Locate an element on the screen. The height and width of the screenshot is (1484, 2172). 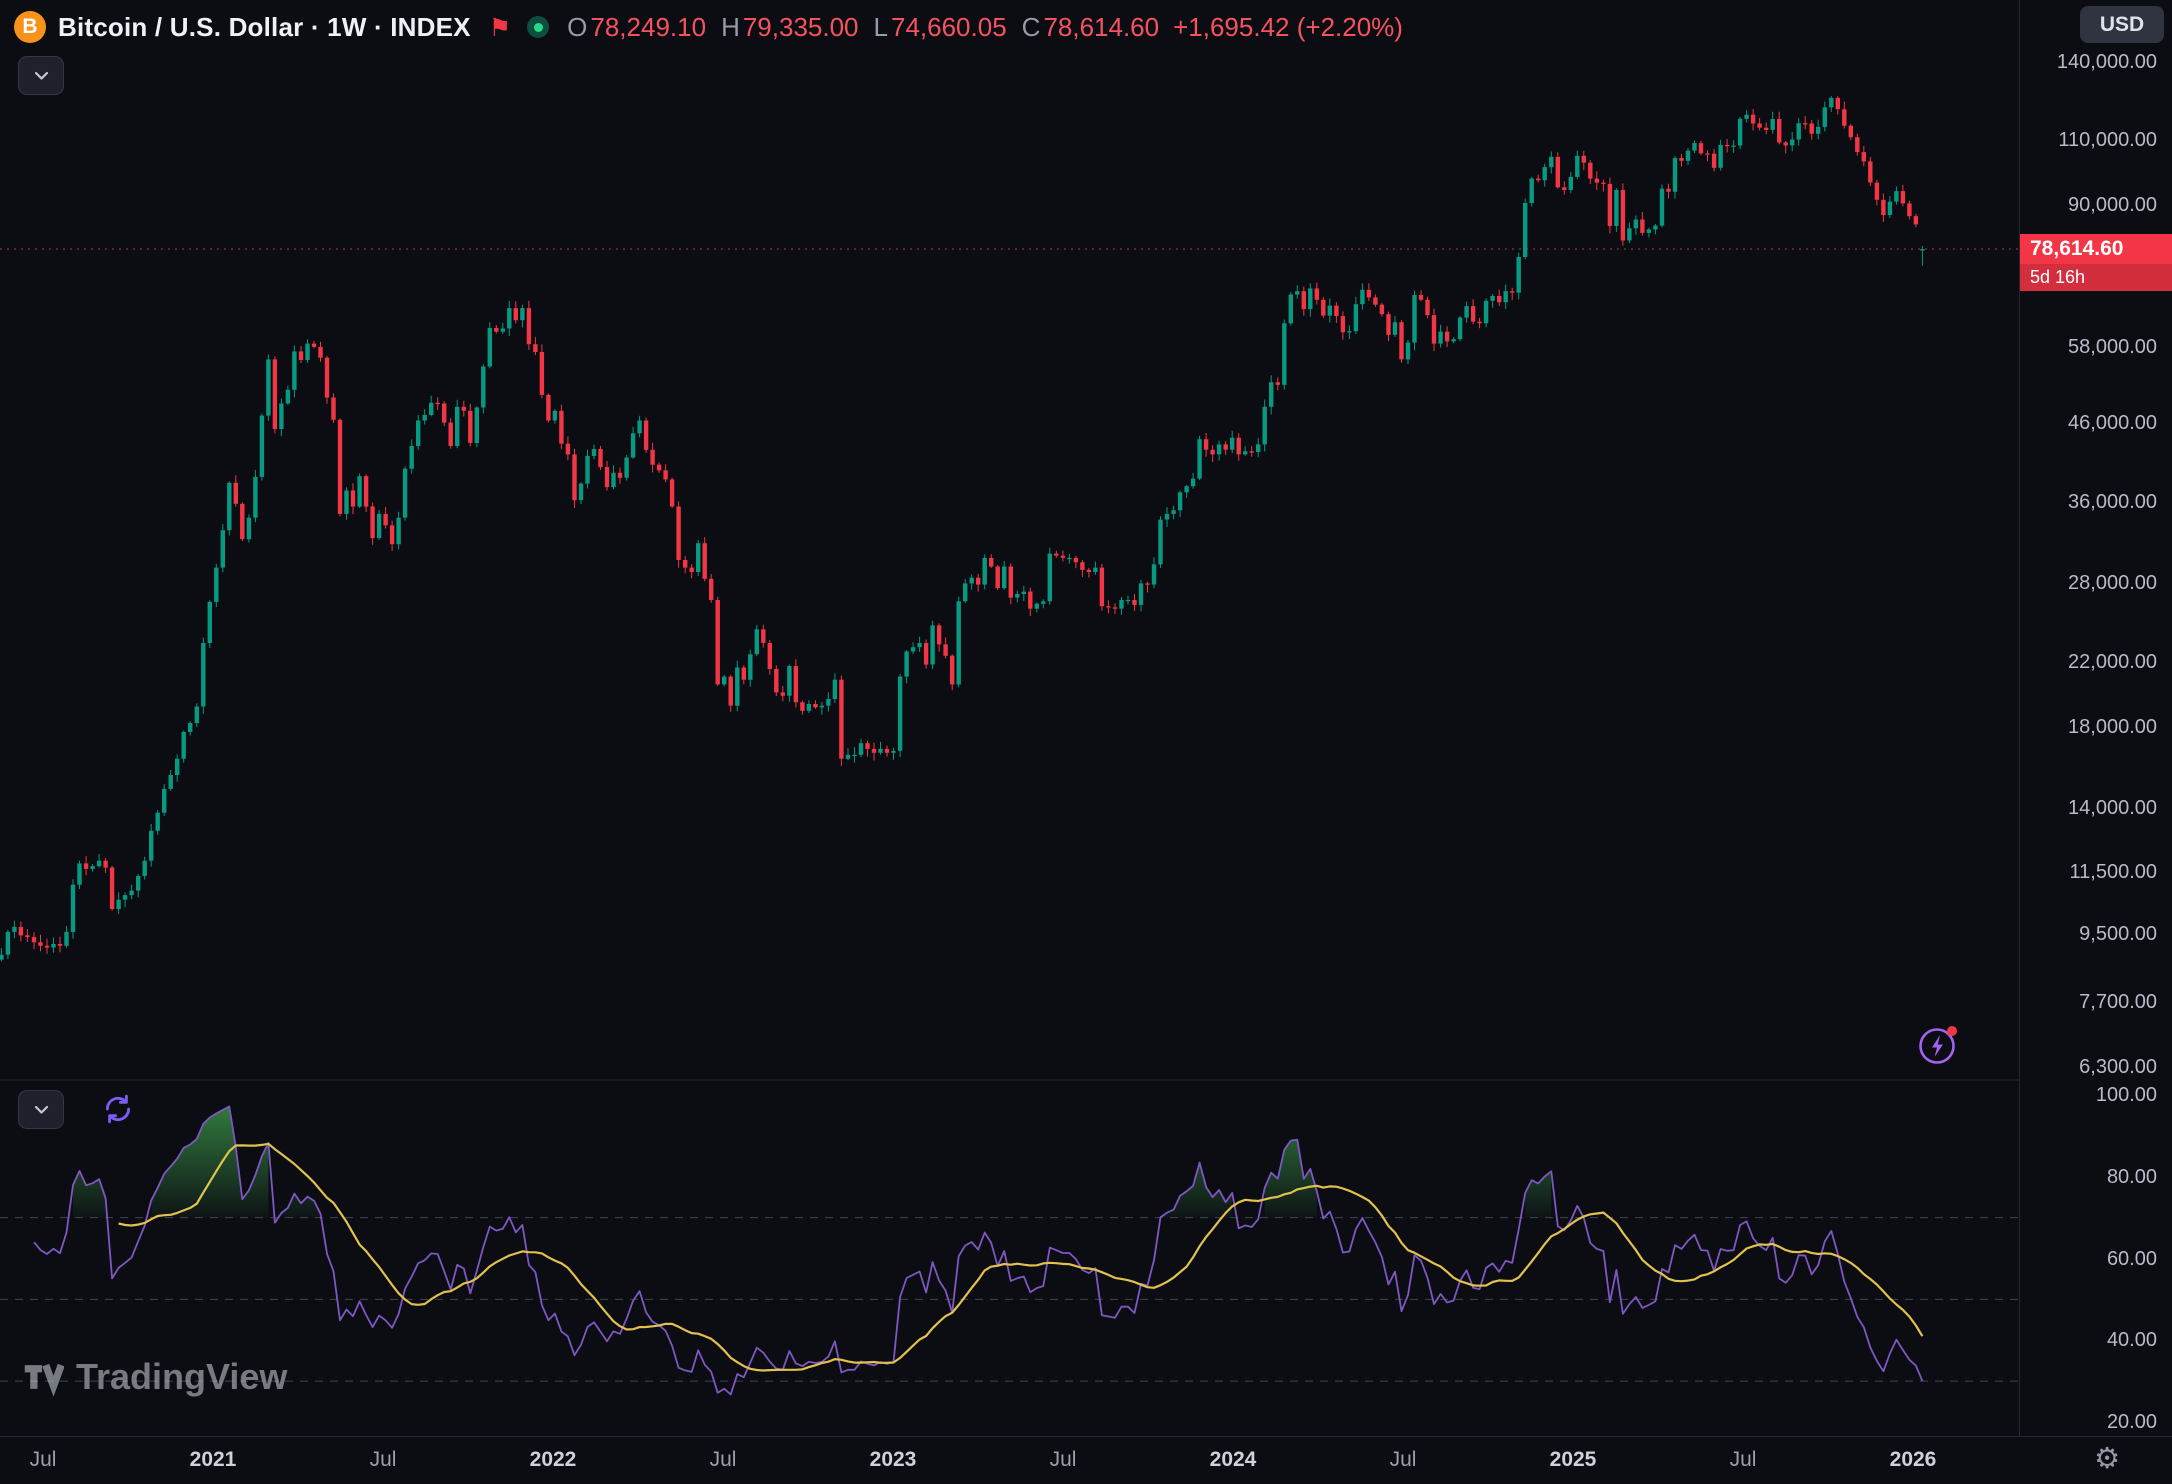
main-pane-dropdown-button is located at coordinates (41, 75).